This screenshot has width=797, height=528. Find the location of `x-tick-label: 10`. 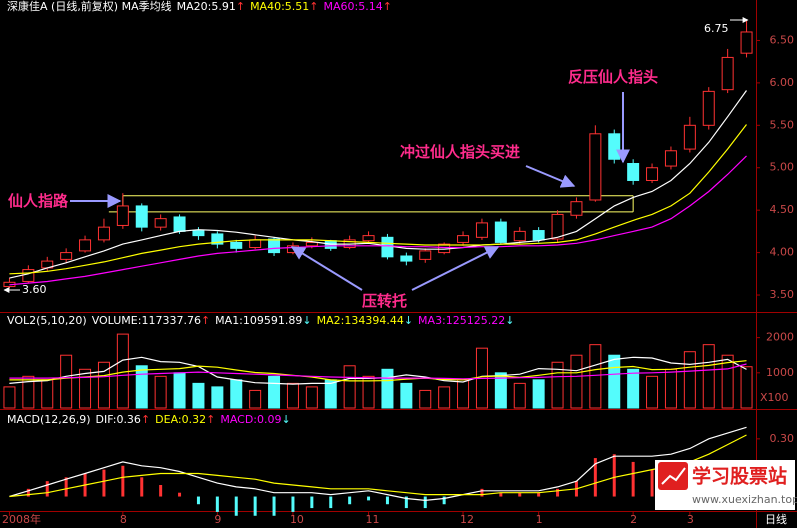

x-tick-label: 10 is located at coordinates (297, 519).